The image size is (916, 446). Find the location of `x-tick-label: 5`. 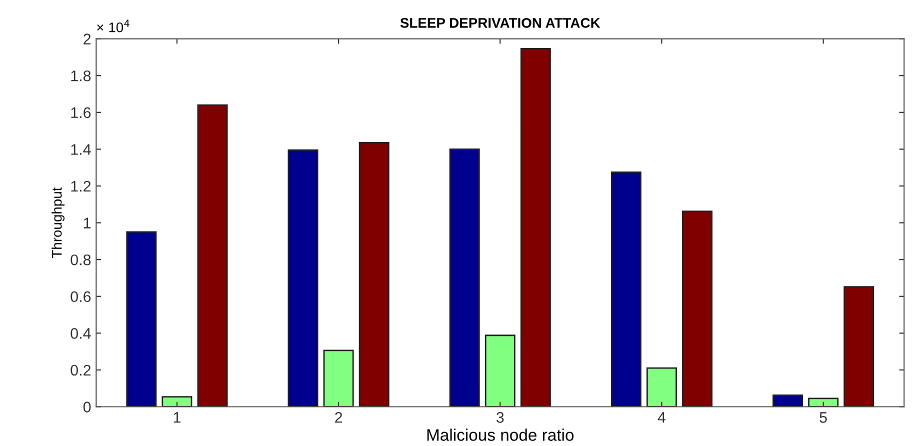

x-tick-label: 5 is located at coordinates (823, 417).